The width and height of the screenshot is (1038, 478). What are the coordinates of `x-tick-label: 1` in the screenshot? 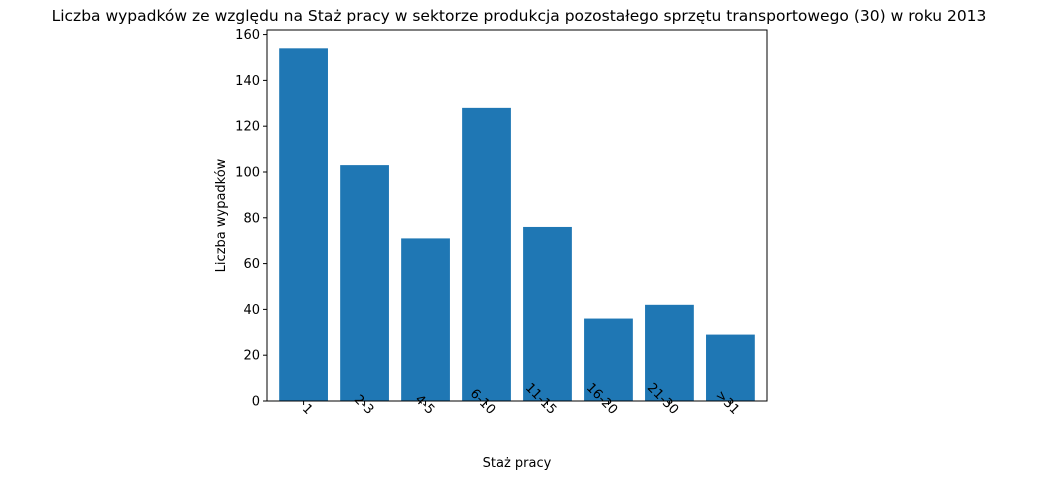 It's located at (307, 409).